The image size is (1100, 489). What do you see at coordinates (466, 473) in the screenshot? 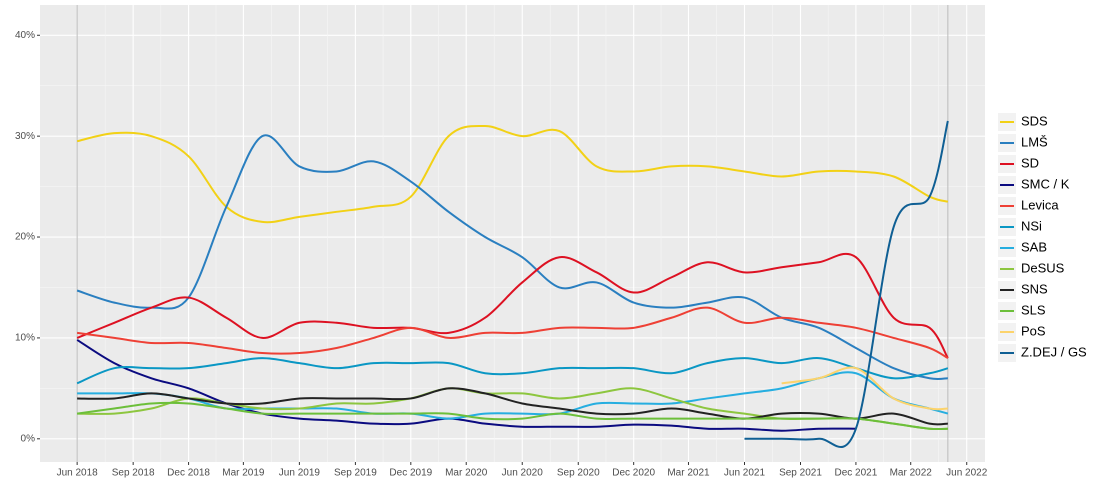
I see `x-tick-label: Mar 2020` at bounding box center [466, 473].